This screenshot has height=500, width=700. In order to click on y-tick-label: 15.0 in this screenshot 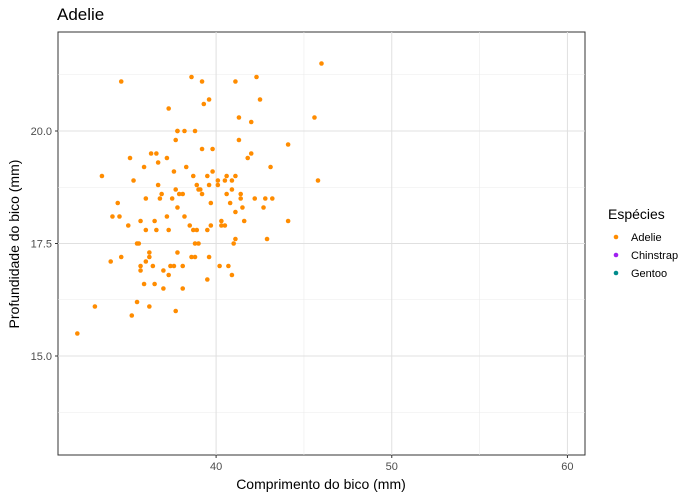, I will do `click(41, 357)`.